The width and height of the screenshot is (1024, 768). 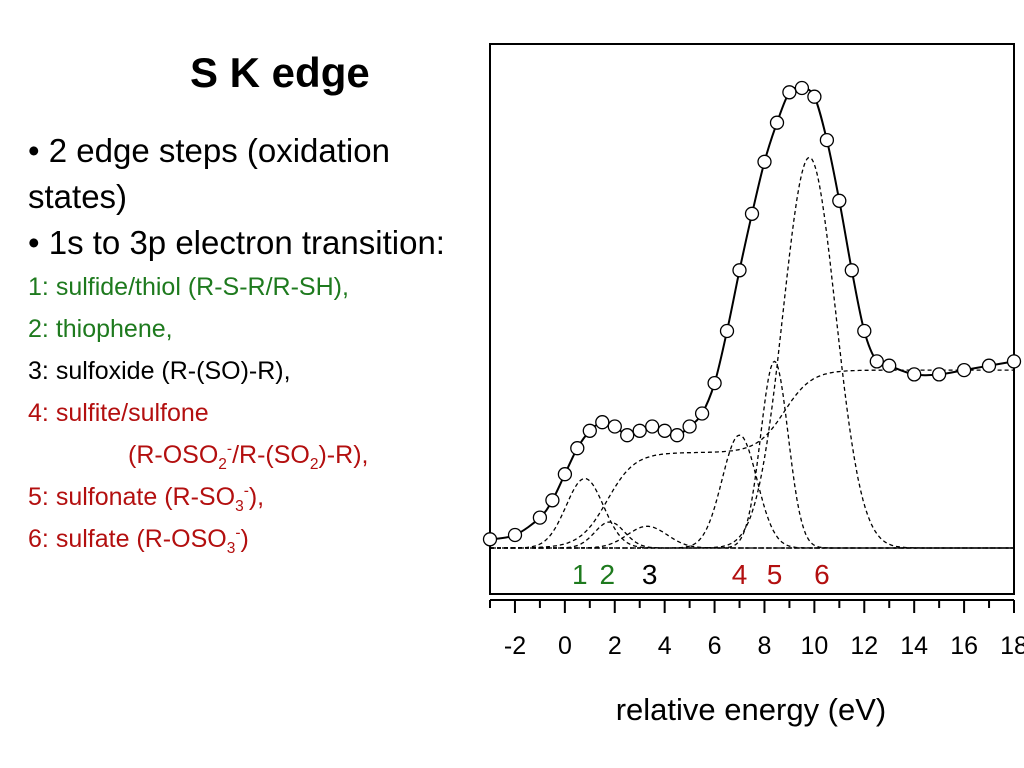 What do you see at coordinates (765, 646) in the screenshot?
I see `x-tick-label: 8` at bounding box center [765, 646].